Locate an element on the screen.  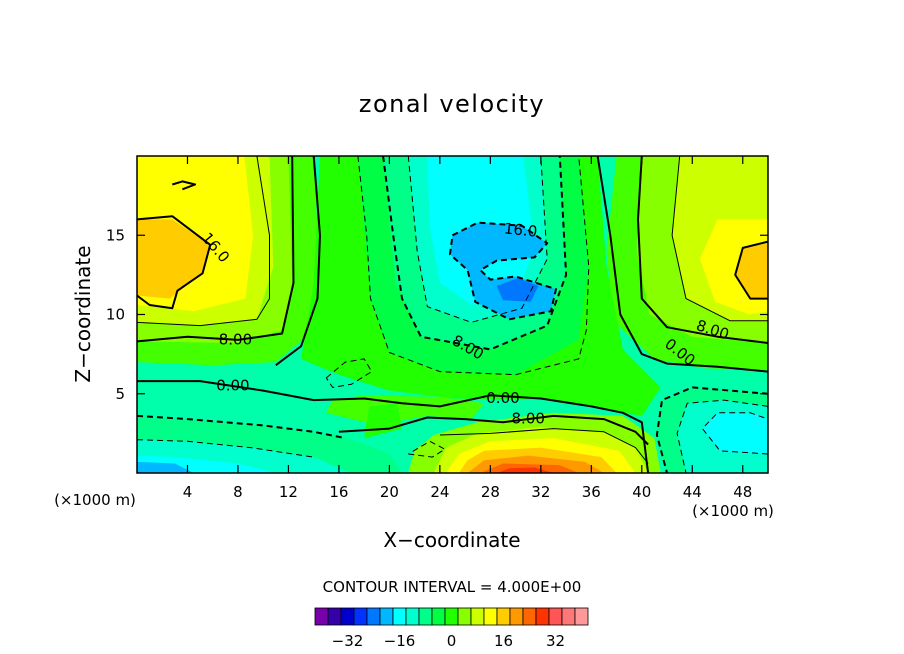
y-axis-label: Z−coordinate is located at coordinates (83, 313).